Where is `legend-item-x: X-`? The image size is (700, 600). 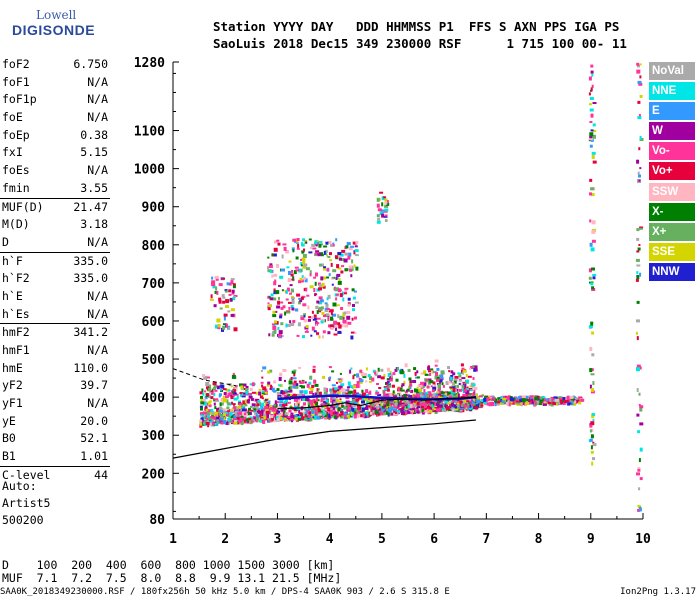 legend-item-x: X- is located at coordinates (672, 211).